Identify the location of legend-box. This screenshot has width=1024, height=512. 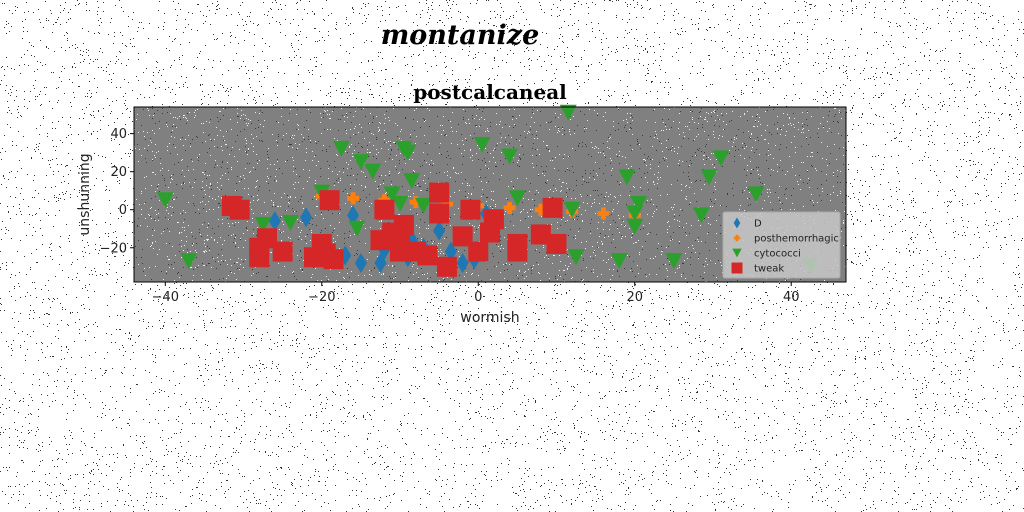
(781, 245).